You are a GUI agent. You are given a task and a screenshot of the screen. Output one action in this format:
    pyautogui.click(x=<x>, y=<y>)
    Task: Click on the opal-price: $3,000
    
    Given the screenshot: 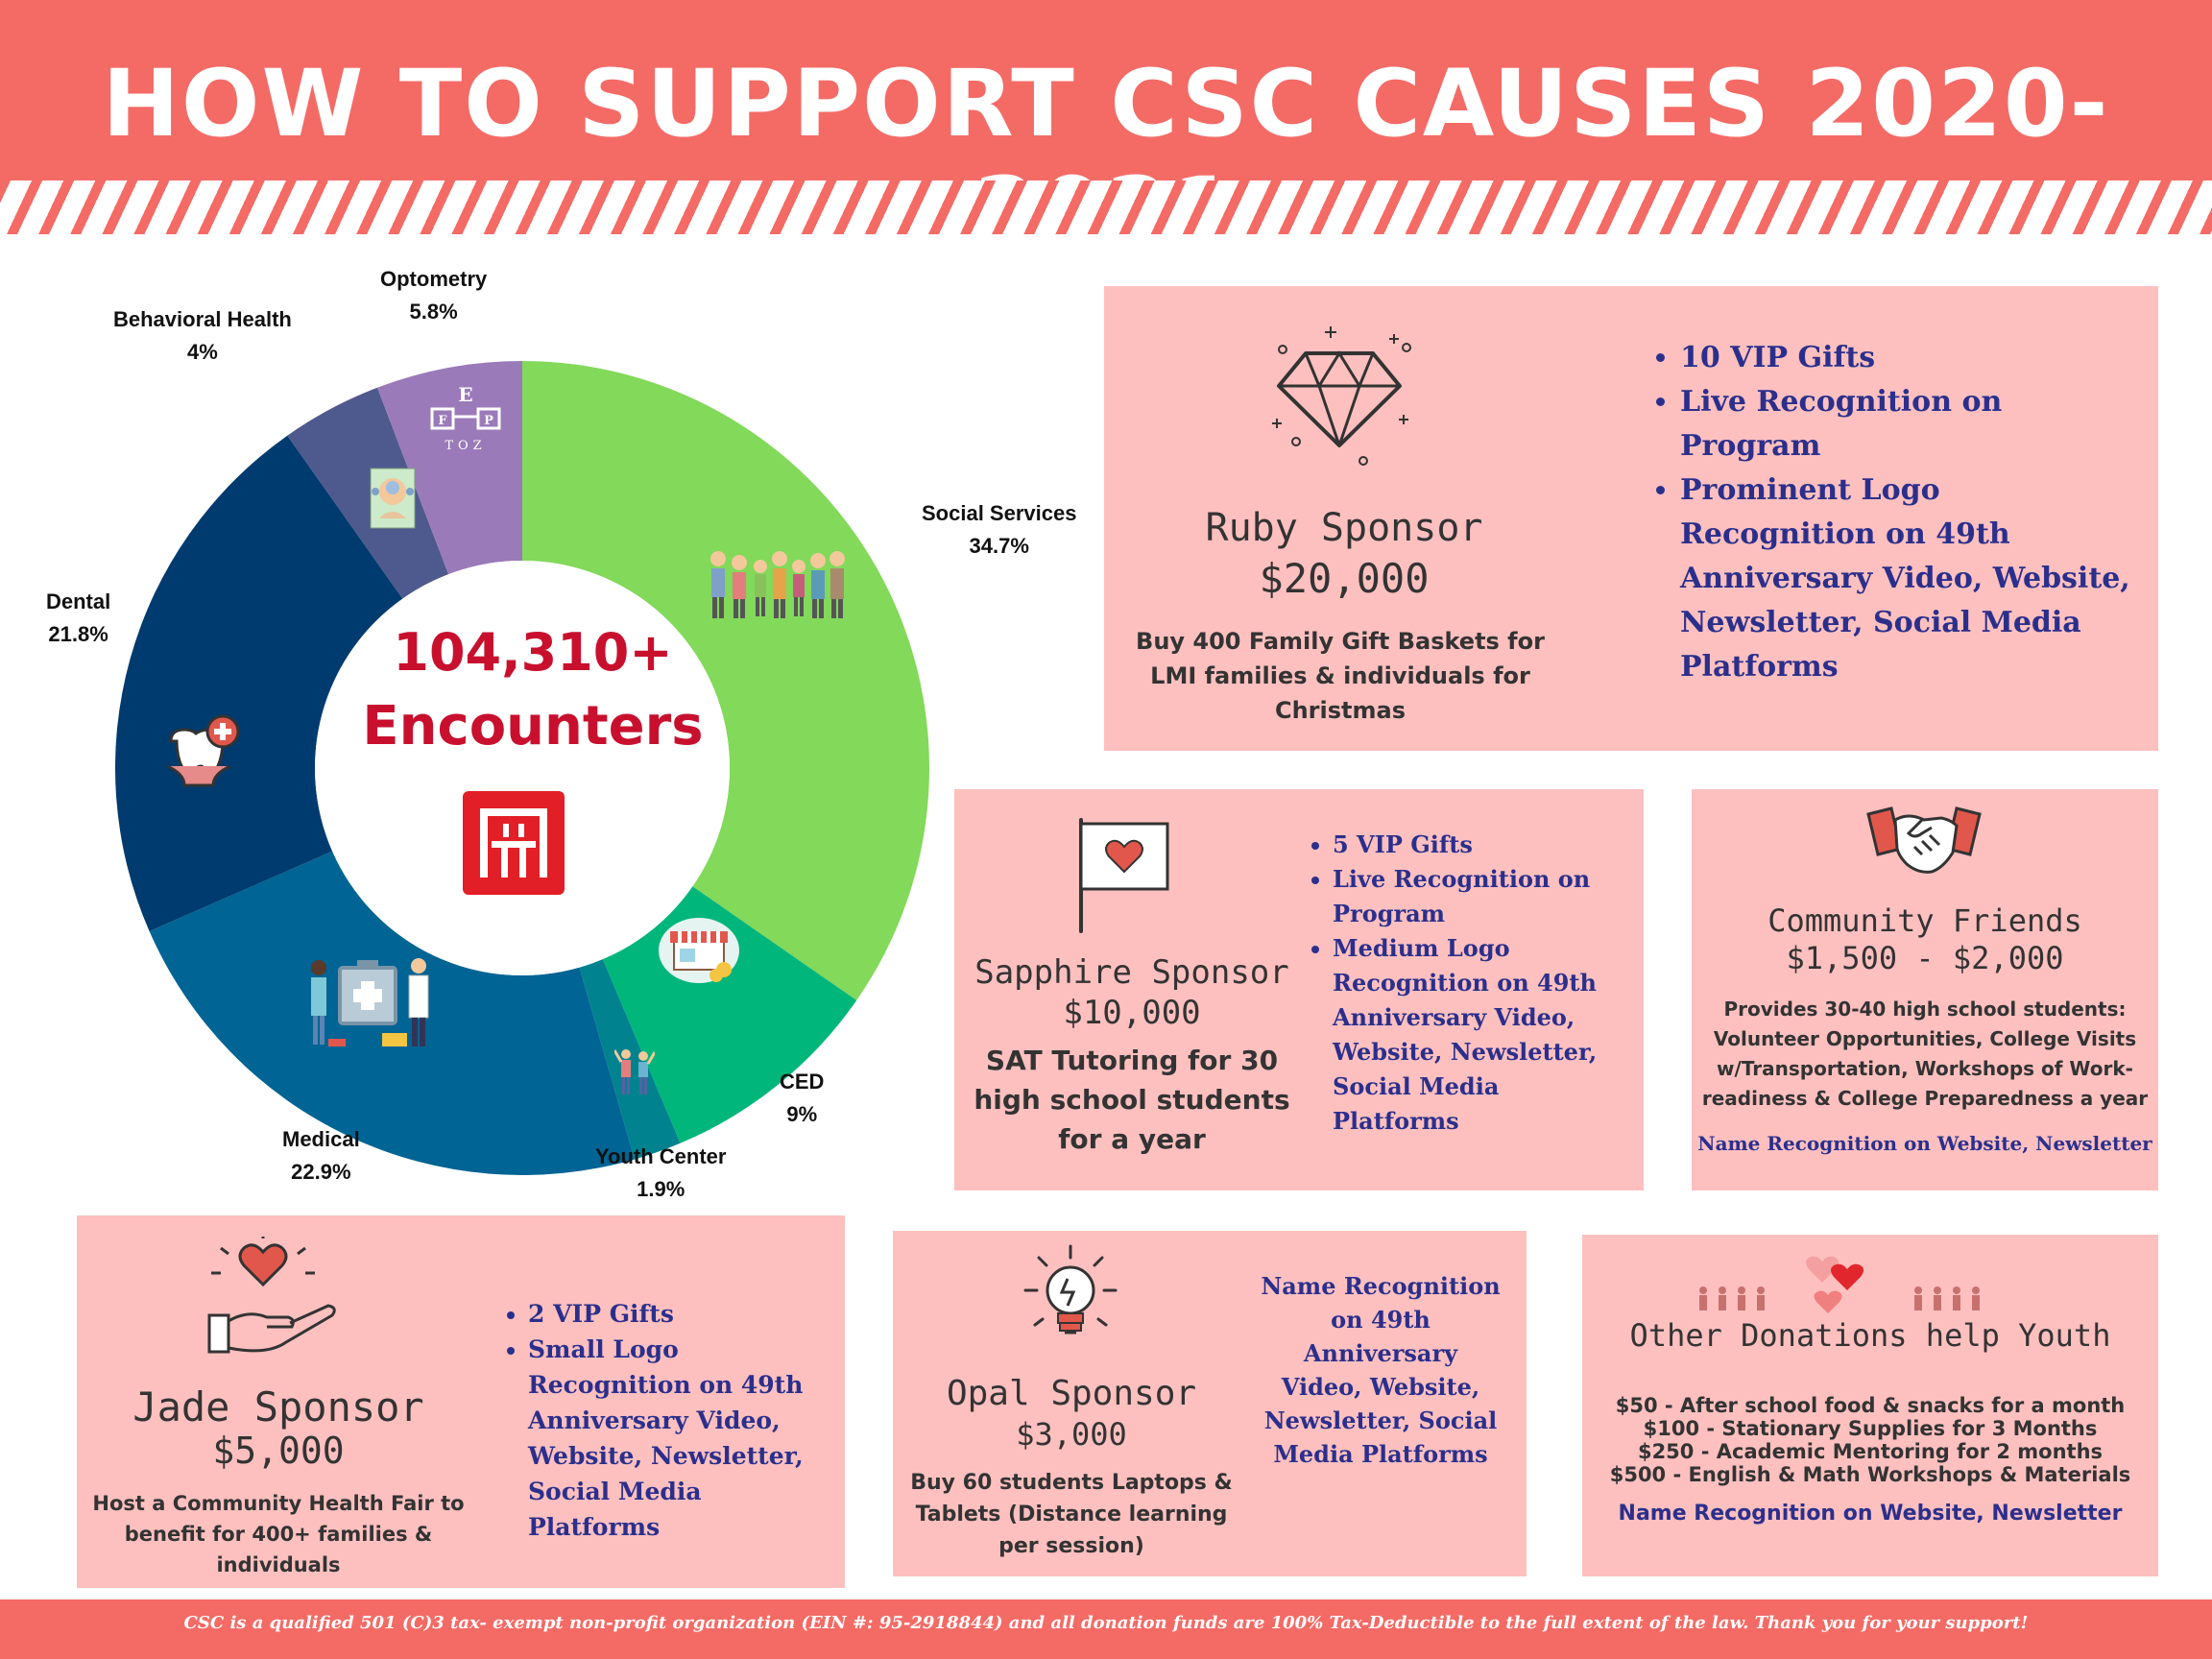 What is the action you would take?
    pyautogui.click(x=1071, y=1435)
    